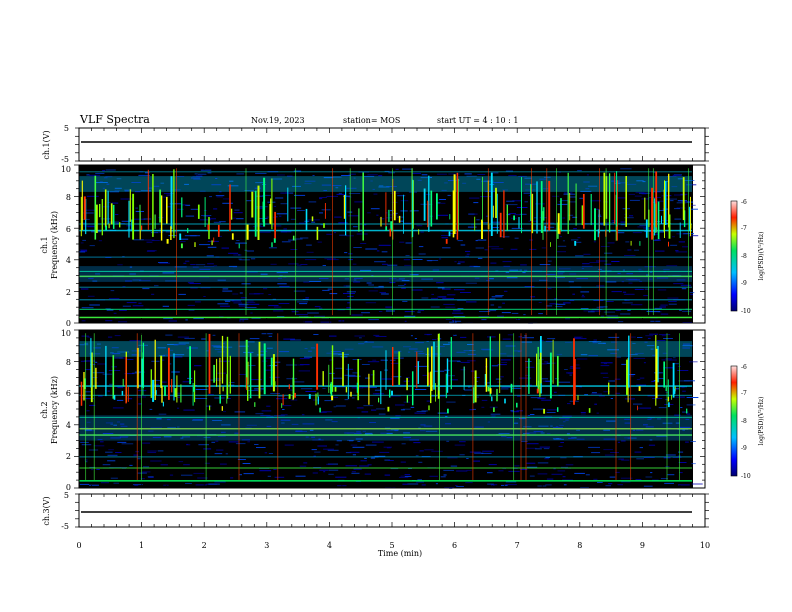  I want to click on figure-title: VLF Spectra, so click(114, 119).